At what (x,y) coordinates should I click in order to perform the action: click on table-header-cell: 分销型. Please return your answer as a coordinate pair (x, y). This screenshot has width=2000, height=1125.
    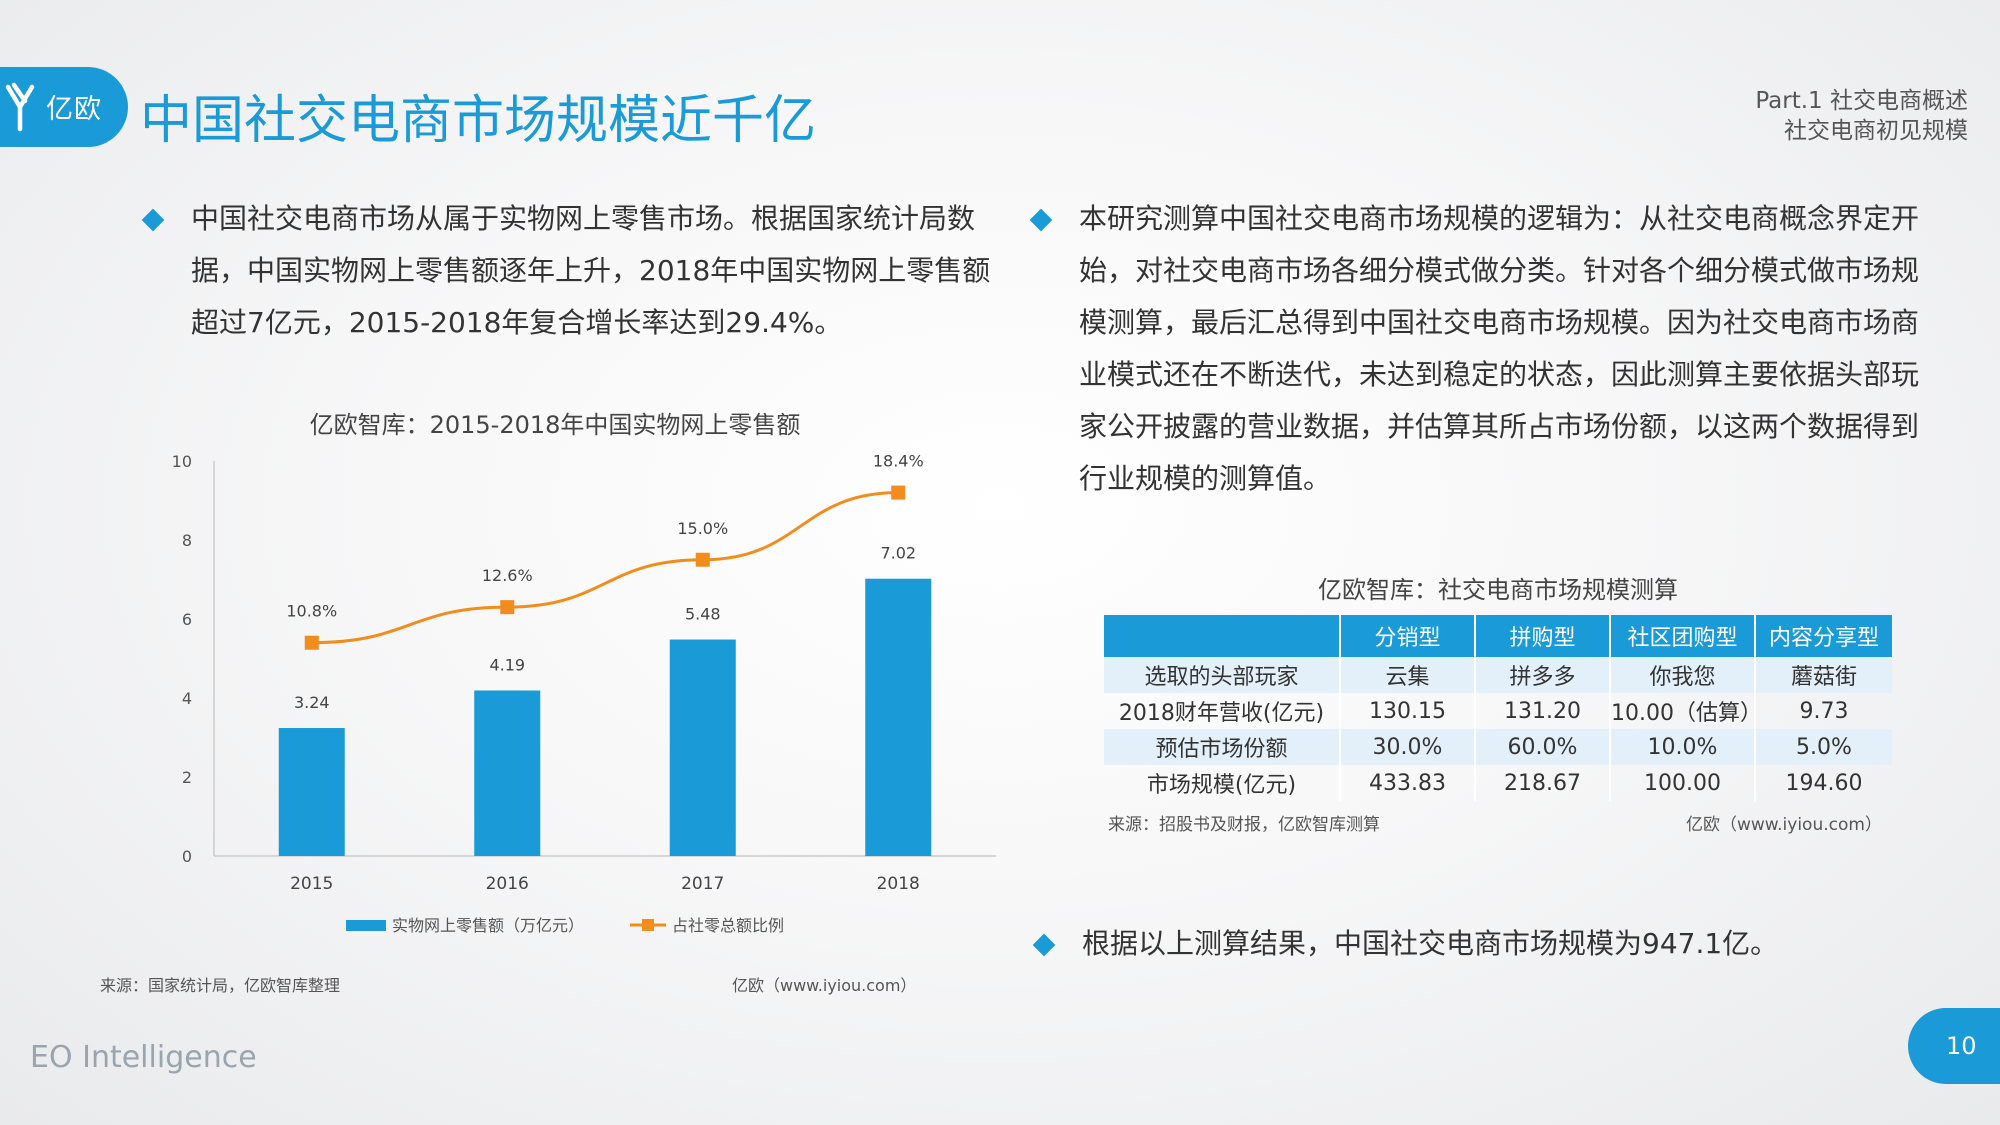
    Looking at the image, I should click on (1407, 636).